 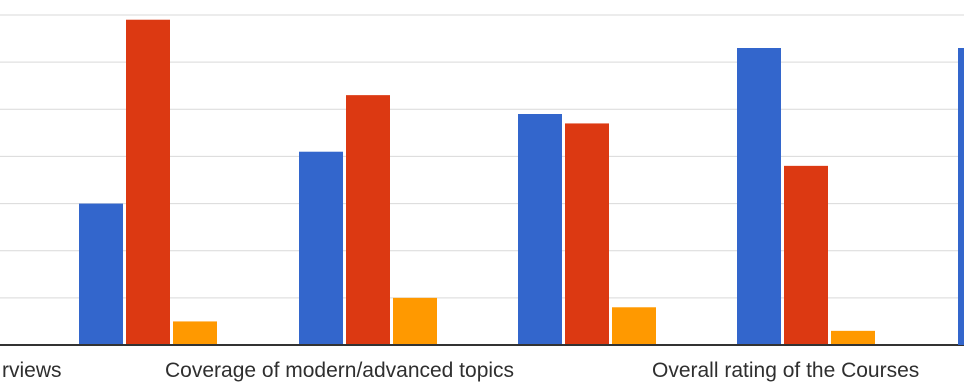 What do you see at coordinates (759, 196) in the screenshot?
I see `bar-series1-cat4` at bounding box center [759, 196].